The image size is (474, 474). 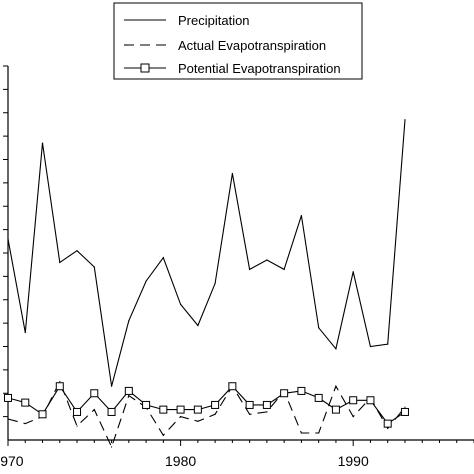 What do you see at coordinates (5, 241) in the screenshot?
I see `y-axis-ticks` at bounding box center [5, 241].